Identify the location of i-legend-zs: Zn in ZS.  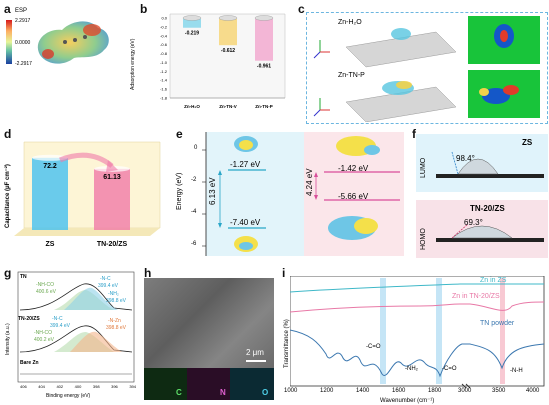
(493, 280).